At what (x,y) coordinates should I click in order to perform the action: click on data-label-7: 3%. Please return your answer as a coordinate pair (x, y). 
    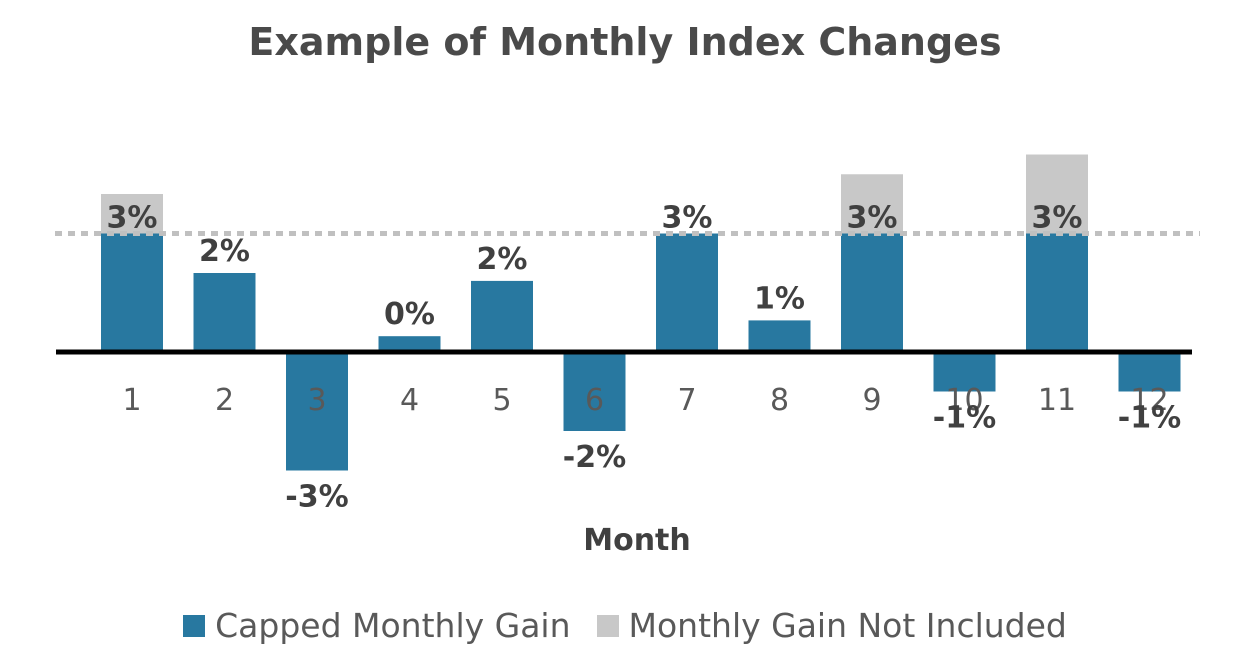
    Looking at the image, I should click on (687, 218).